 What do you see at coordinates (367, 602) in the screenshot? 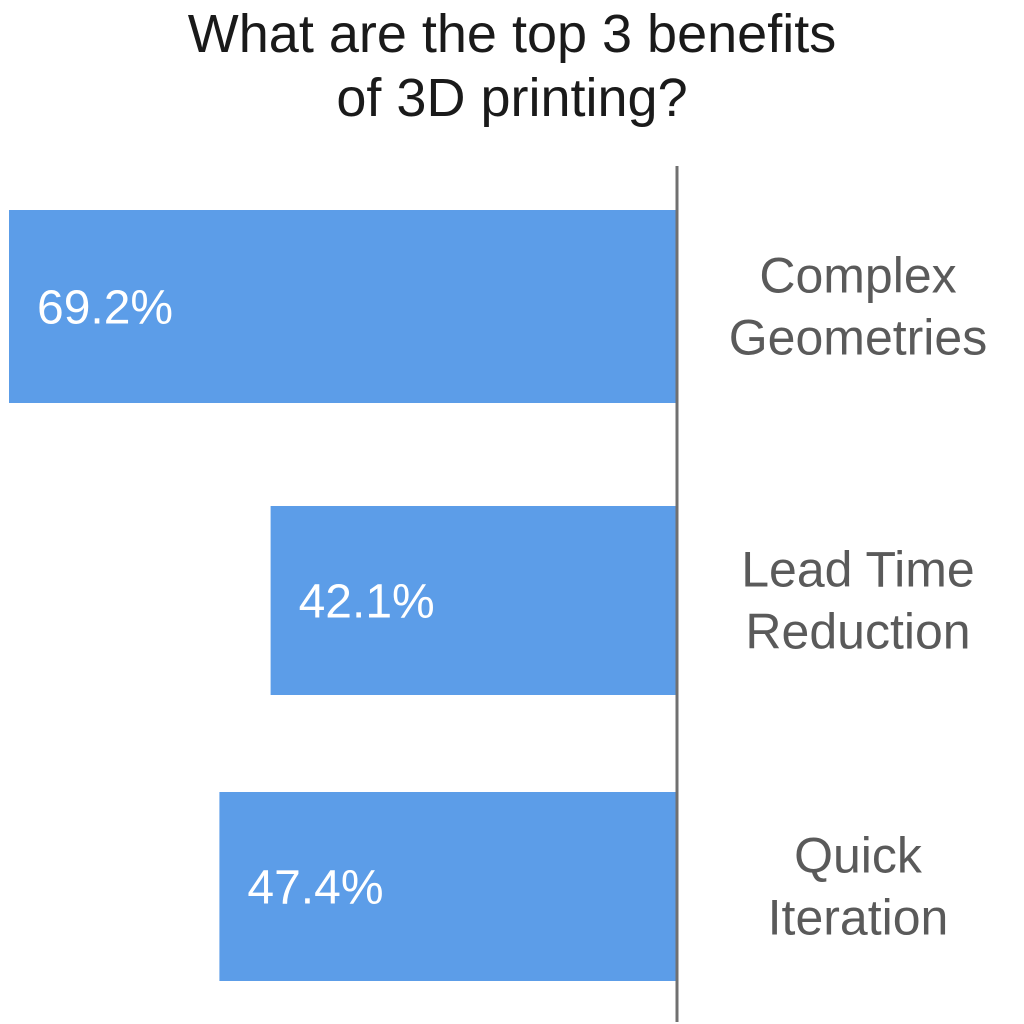
I see `value-label-2: 42.1%` at bounding box center [367, 602].